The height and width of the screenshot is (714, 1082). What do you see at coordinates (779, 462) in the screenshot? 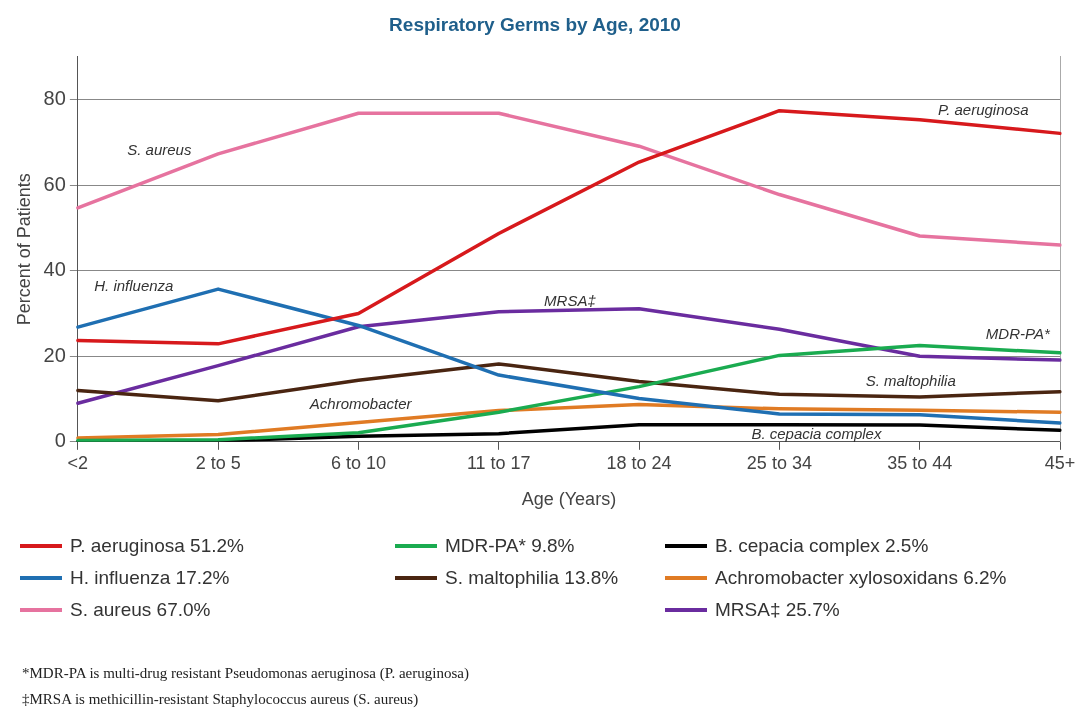
I see `x-tick-label: 25 to 34` at bounding box center [779, 462].